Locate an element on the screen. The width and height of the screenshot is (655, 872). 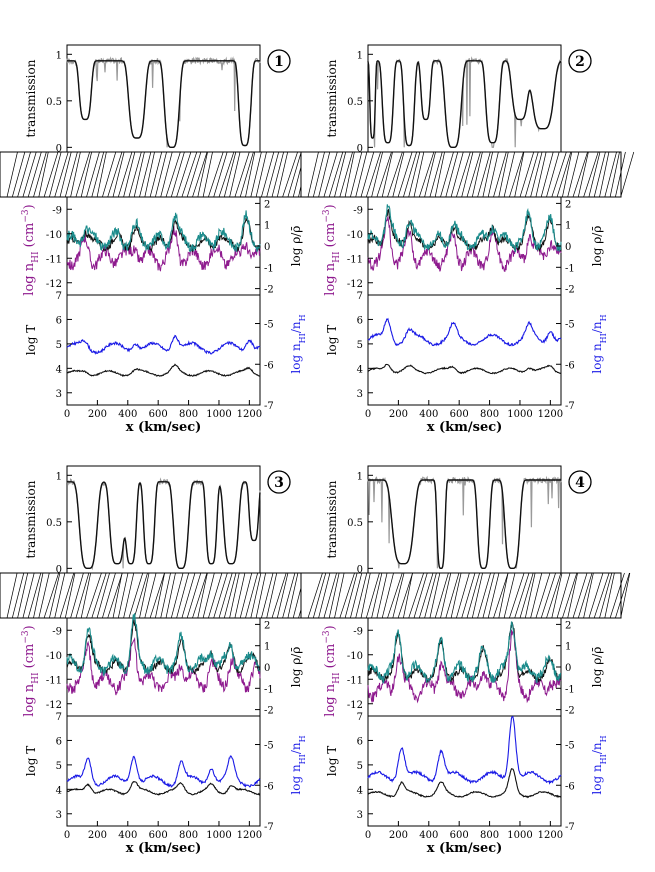
n-hi-line is located at coordinates (464, 244).